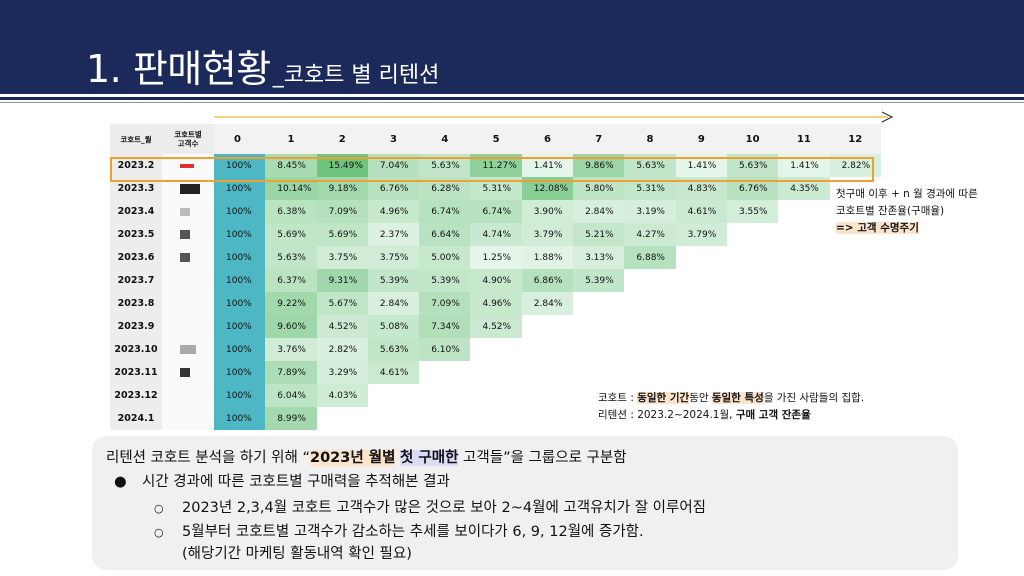 The width and height of the screenshot is (1024, 576). I want to click on cohort-month: 2023.6, so click(136, 257).